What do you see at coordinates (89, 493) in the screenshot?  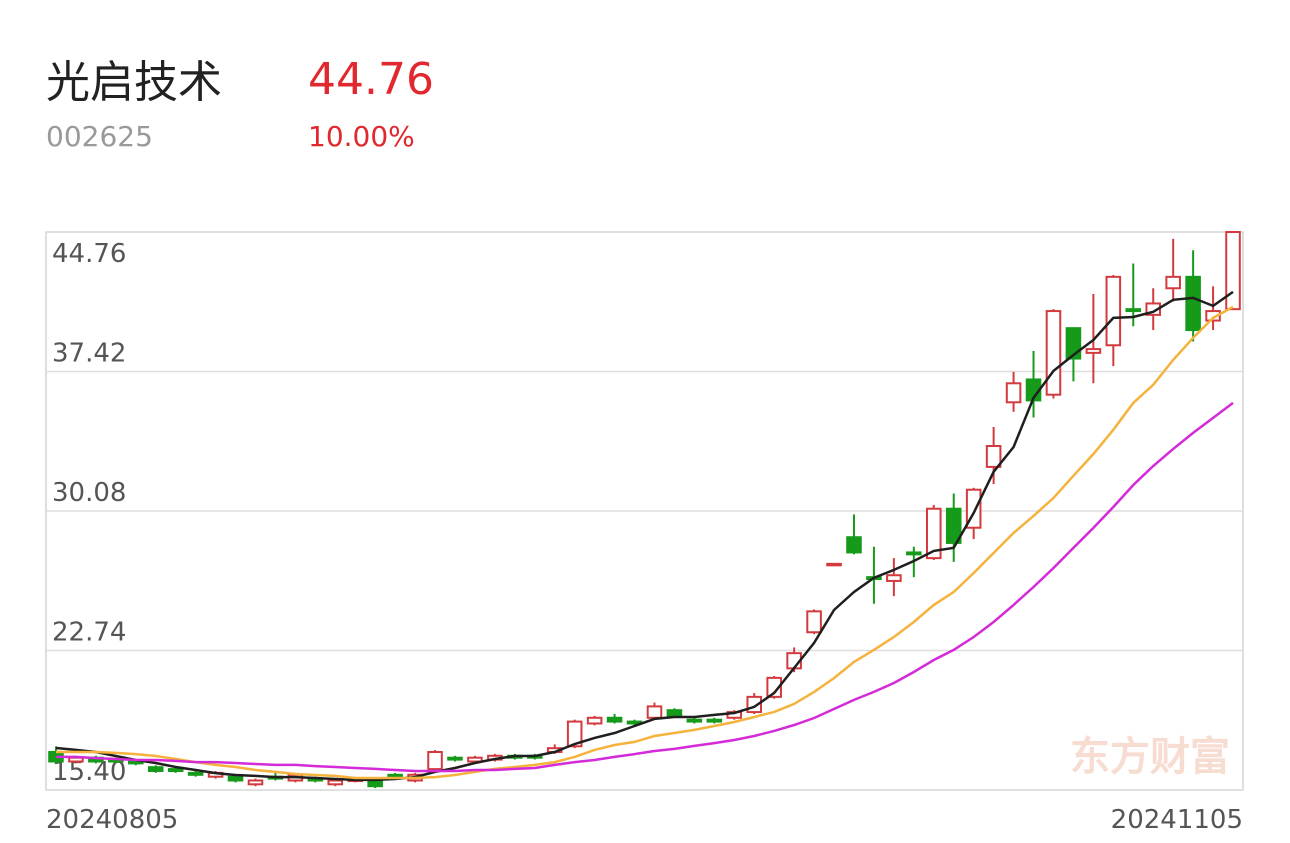 I see `y-tick-label: 30.08` at bounding box center [89, 493].